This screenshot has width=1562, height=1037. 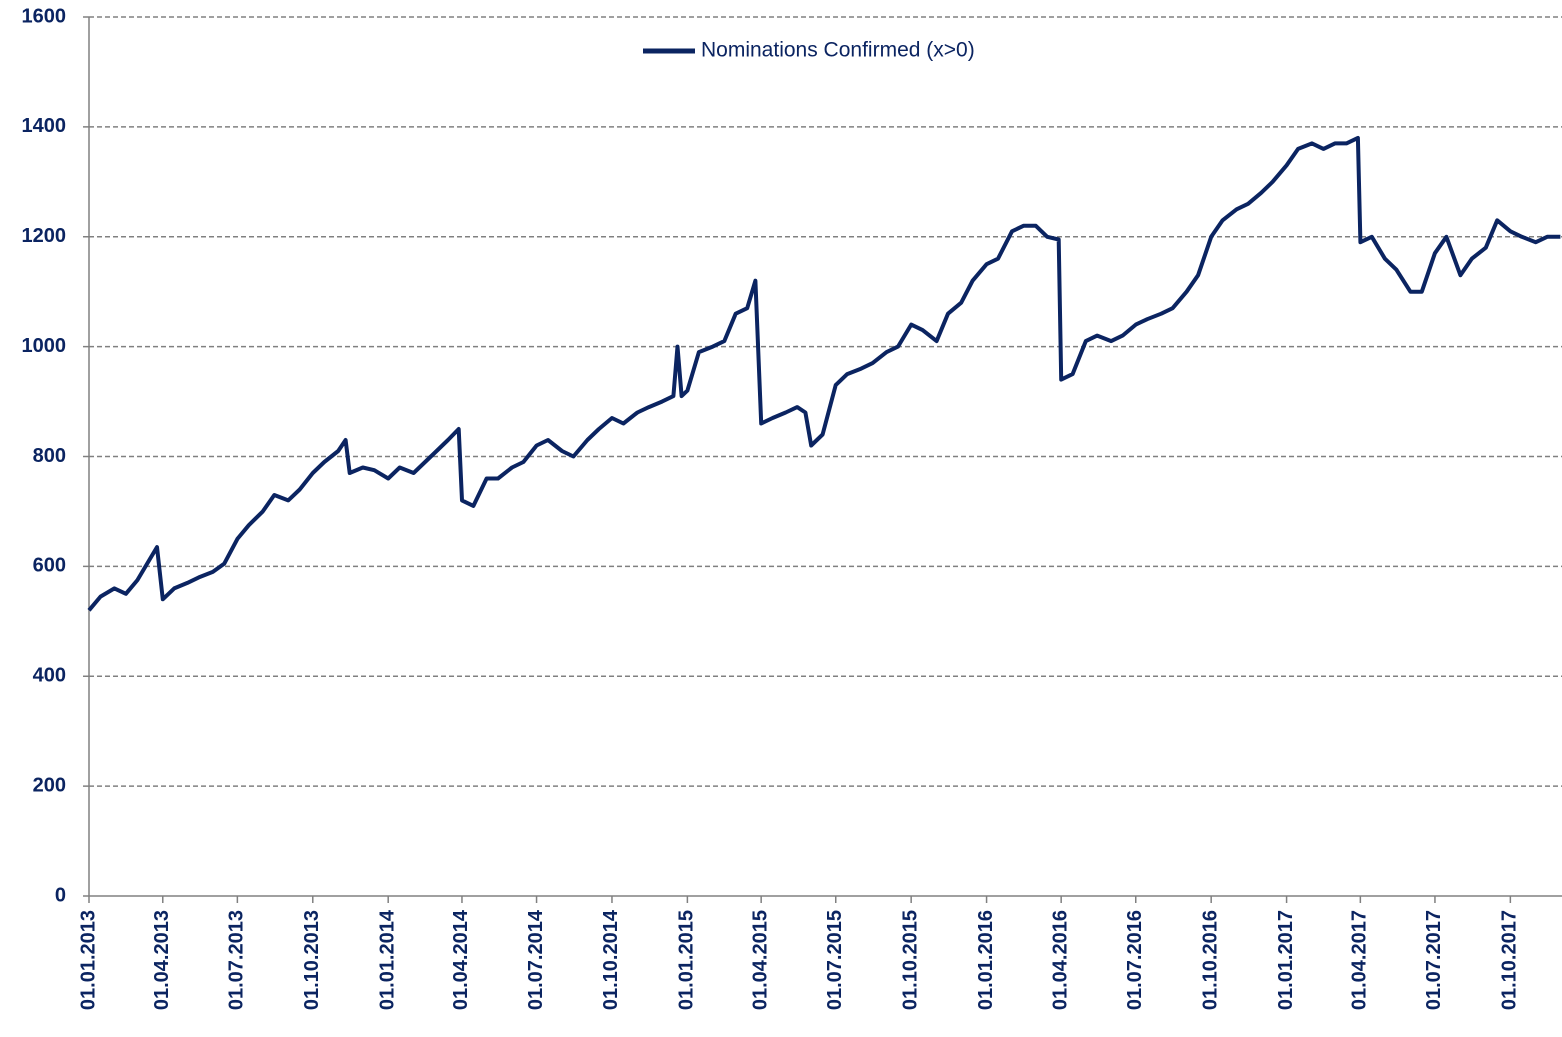 What do you see at coordinates (611, 959) in the screenshot?
I see `x-tick-label: 01.10.2014` at bounding box center [611, 959].